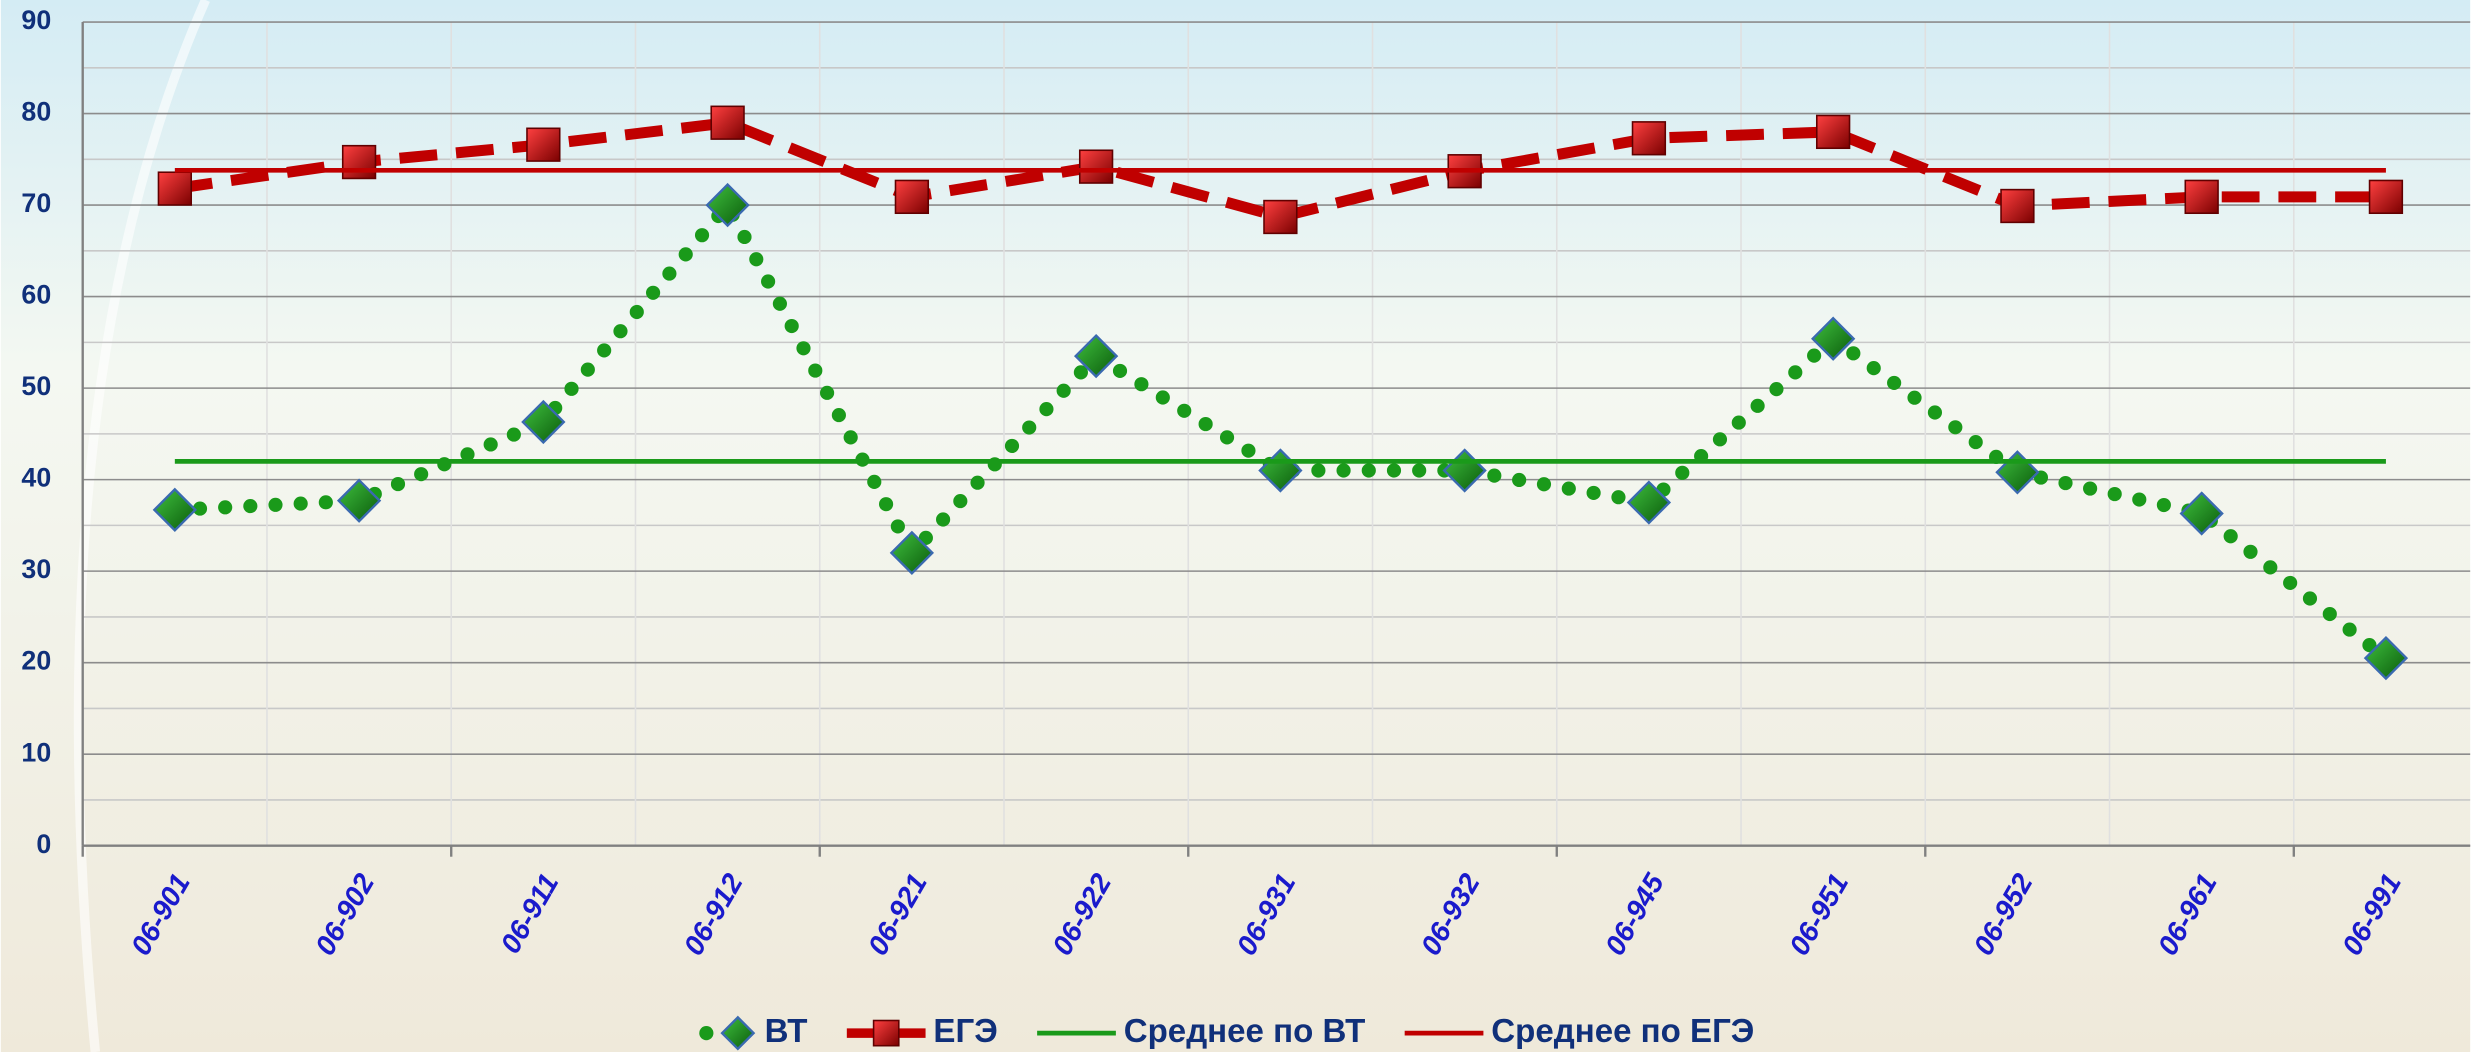 The width and height of the screenshot is (2471, 1052). Describe the element at coordinates (965, 1031) in the screenshot. I see `legend-label: ЕГЭ` at that location.